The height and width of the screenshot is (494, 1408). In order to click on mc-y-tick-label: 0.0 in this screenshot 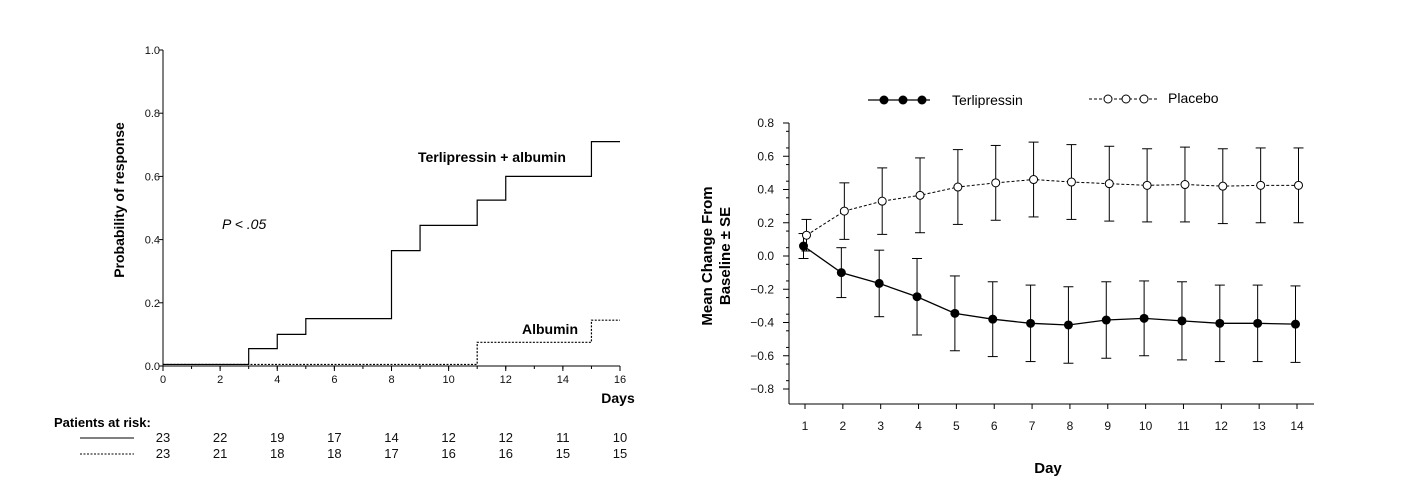, I will do `click(765, 256)`.